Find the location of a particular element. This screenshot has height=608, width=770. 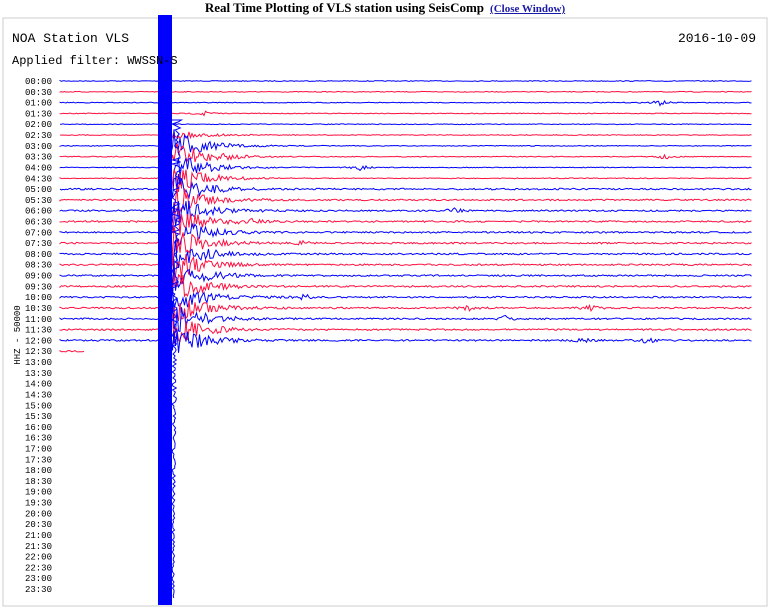

time-label: 00:30 is located at coordinates (38, 93).